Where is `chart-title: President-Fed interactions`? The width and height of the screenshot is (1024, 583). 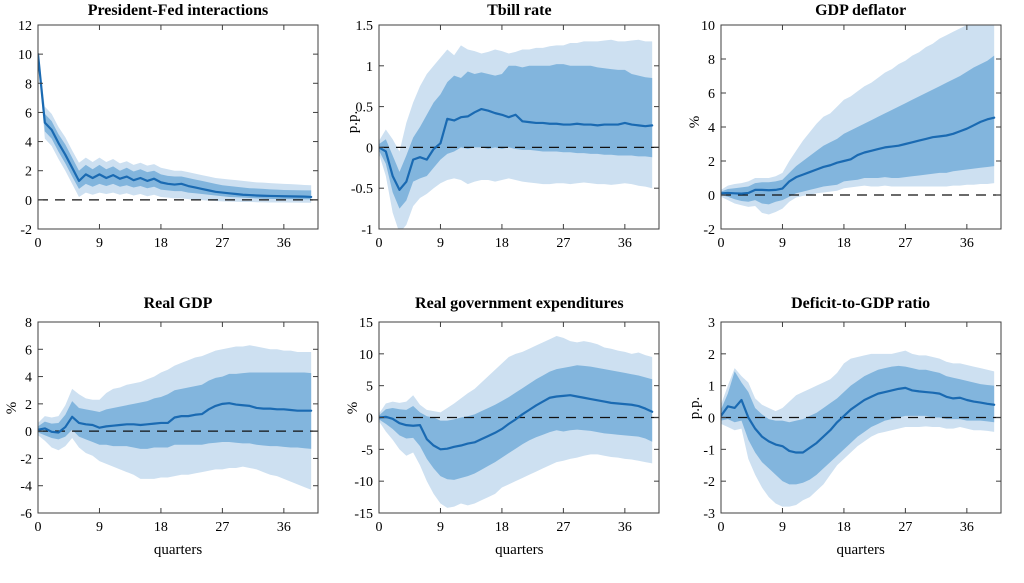 chart-title: President-Fed interactions is located at coordinates (178, 10).